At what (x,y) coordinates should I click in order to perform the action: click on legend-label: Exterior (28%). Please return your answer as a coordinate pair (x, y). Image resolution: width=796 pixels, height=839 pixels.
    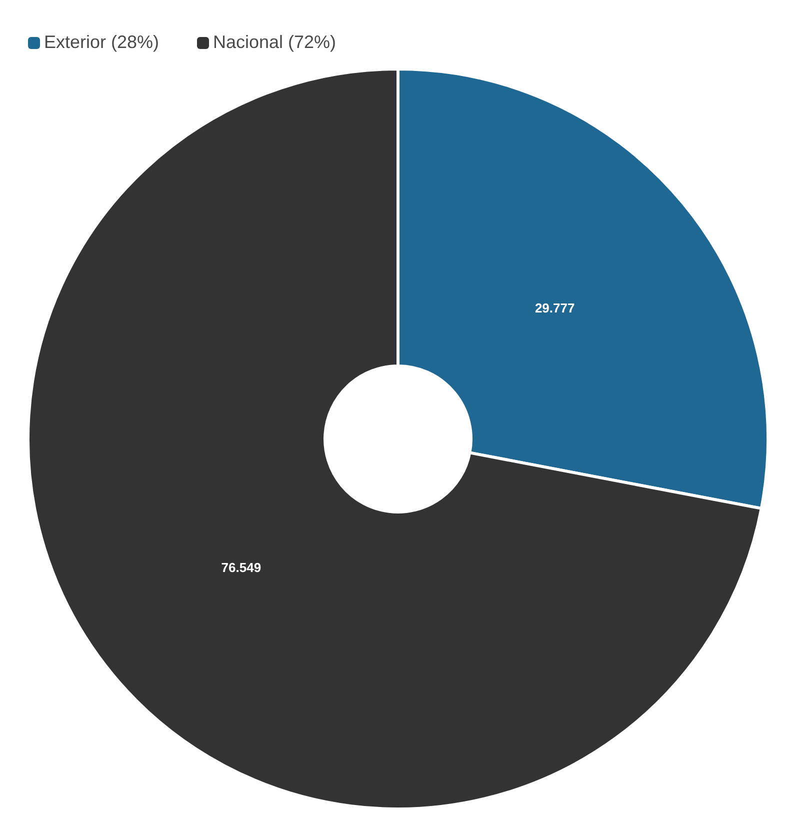
    Looking at the image, I should click on (102, 42).